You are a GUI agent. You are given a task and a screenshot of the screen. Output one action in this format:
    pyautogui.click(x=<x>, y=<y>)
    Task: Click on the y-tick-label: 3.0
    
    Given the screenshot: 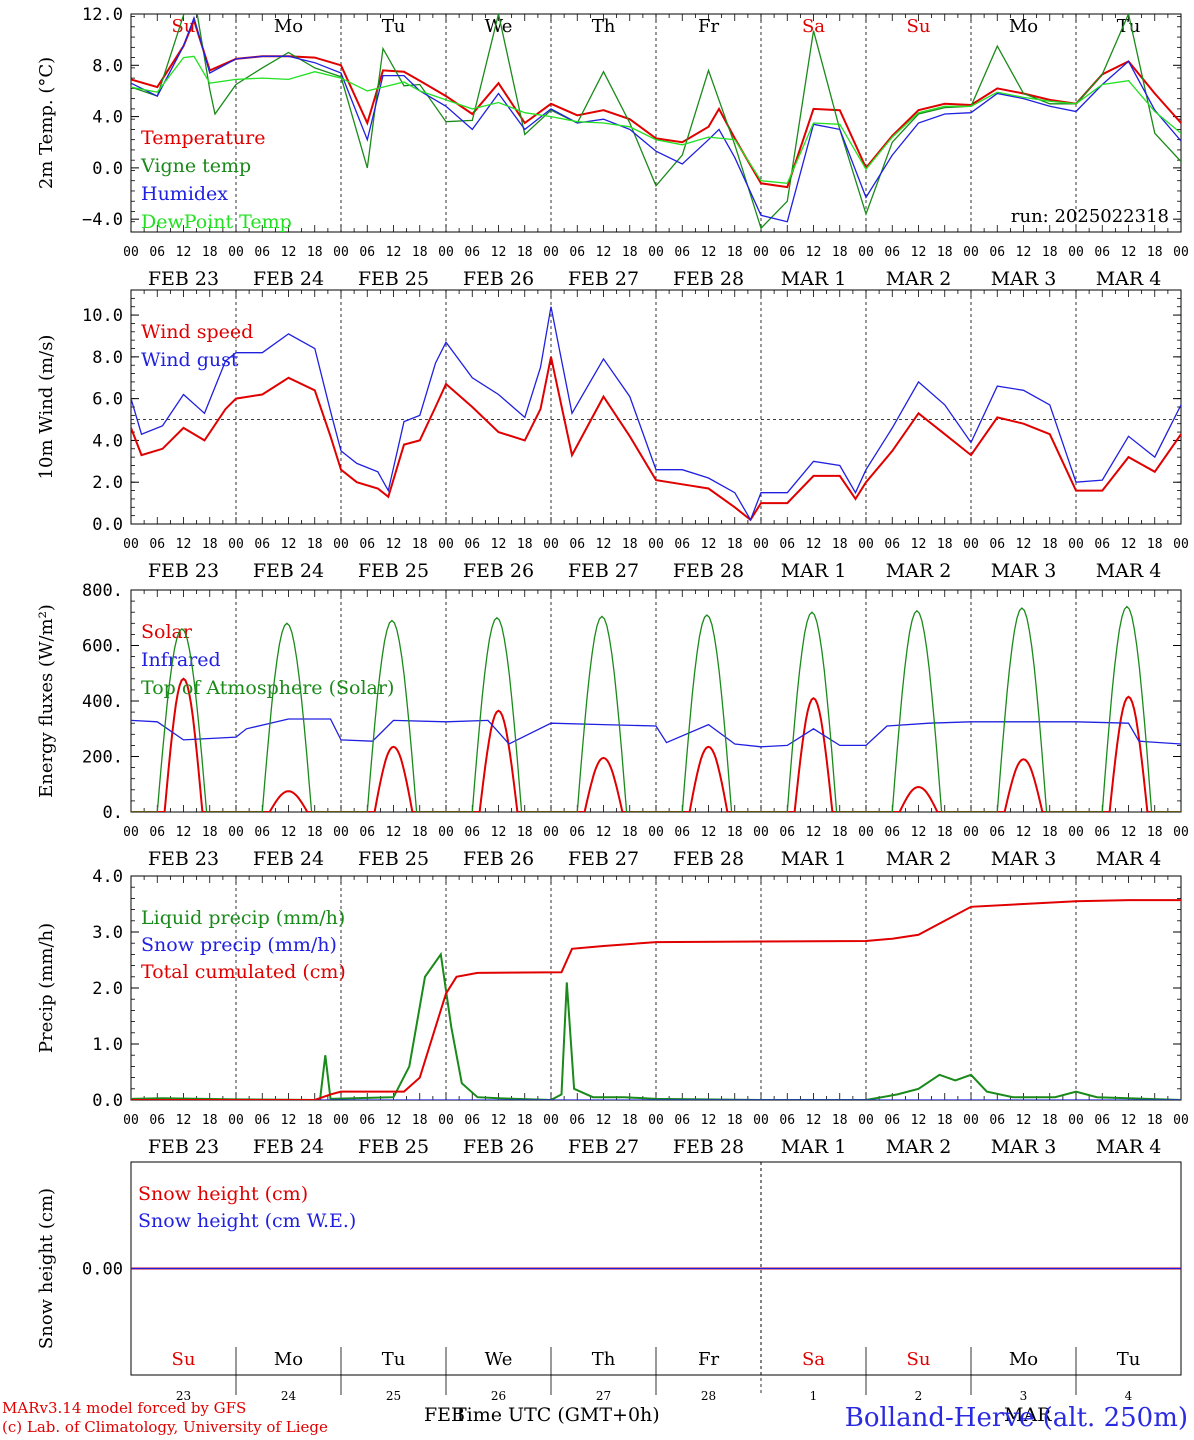 What is the action you would take?
    pyautogui.click(x=107, y=933)
    